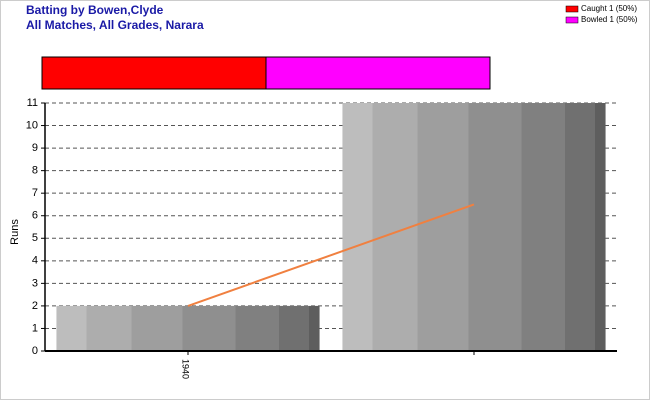 The image size is (650, 400). Describe the element at coordinates (32, 103) in the screenshot. I see `y-tick-label: 11` at that location.